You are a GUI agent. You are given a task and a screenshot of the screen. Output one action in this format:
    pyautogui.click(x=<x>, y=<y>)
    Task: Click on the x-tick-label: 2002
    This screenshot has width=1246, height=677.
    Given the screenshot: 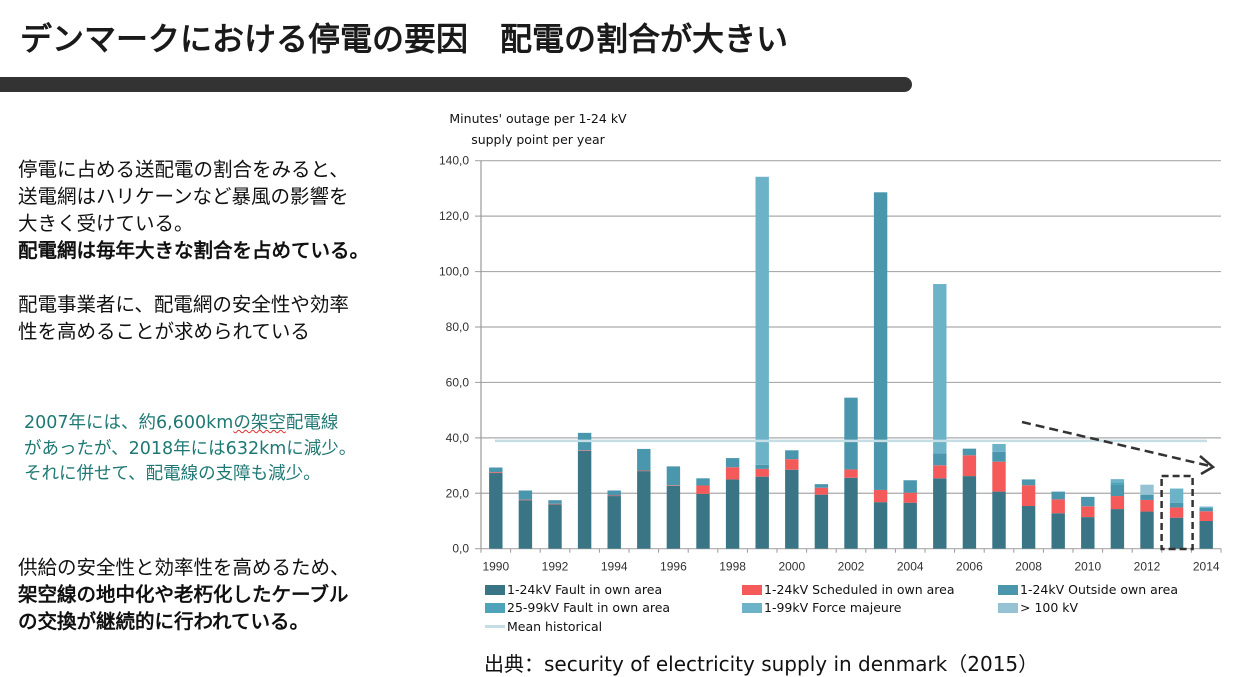 What is the action you would take?
    pyautogui.click(x=851, y=567)
    